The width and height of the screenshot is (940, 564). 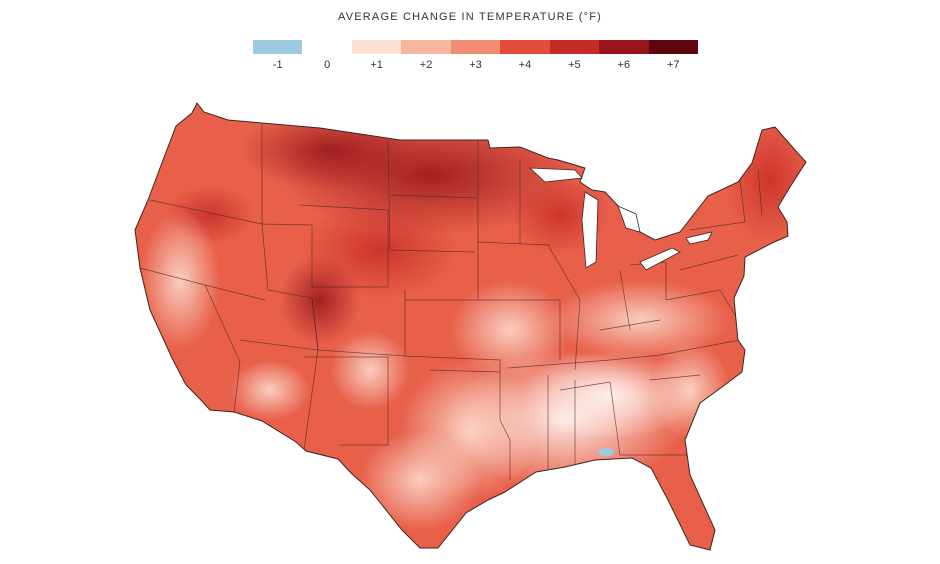 I want to click on legend-tick-label: +3, so click(x=475, y=65).